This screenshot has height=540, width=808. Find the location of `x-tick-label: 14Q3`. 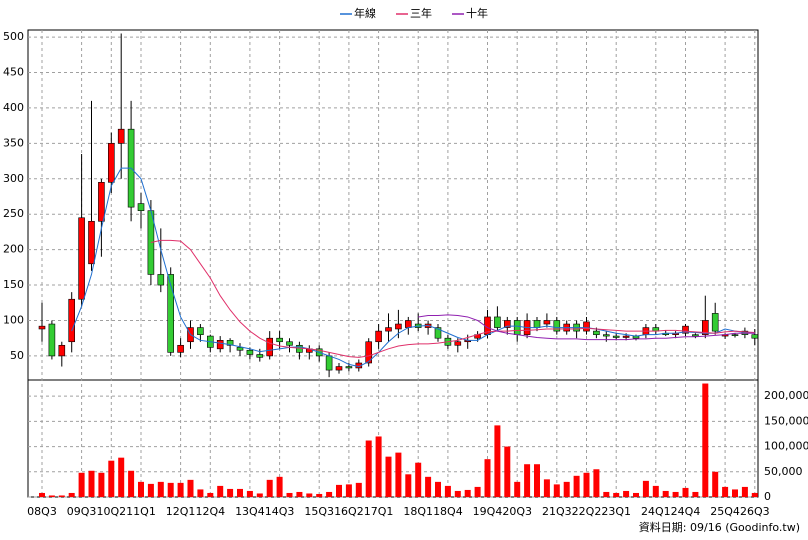

x-tick-label: 14Q3 is located at coordinates (280, 511).